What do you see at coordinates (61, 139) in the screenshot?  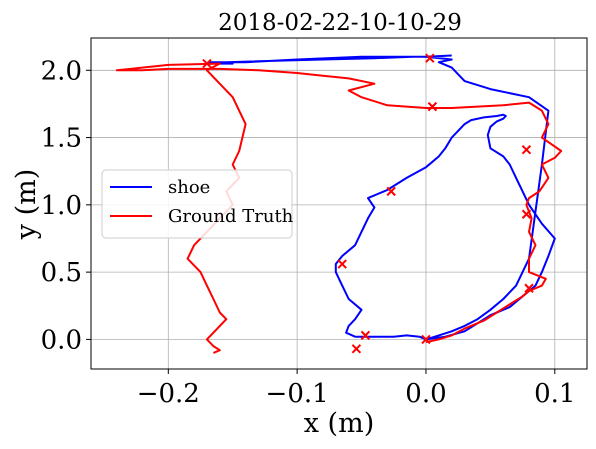 I see `y-tick-label: 1.5` at bounding box center [61, 139].